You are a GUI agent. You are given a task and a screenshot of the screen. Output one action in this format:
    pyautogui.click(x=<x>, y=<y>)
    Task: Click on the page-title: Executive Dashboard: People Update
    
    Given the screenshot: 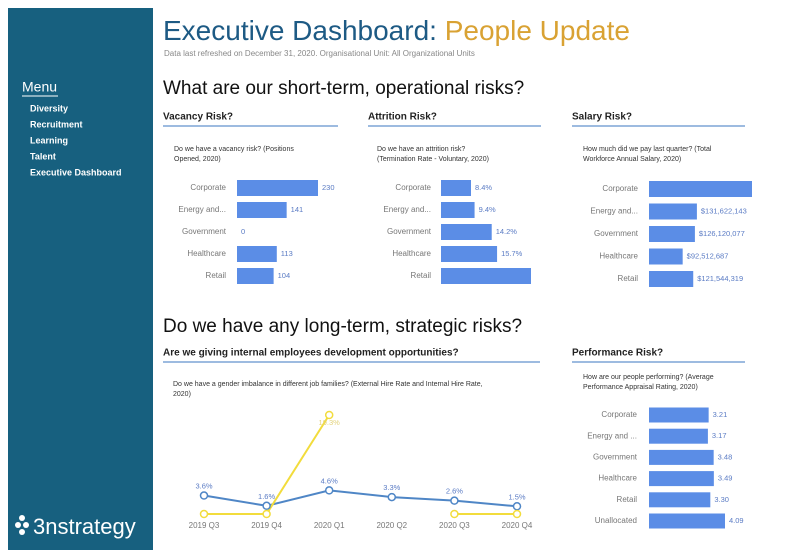 What is the action you would take?
    pyautogui.click(x=396, y=30)
    